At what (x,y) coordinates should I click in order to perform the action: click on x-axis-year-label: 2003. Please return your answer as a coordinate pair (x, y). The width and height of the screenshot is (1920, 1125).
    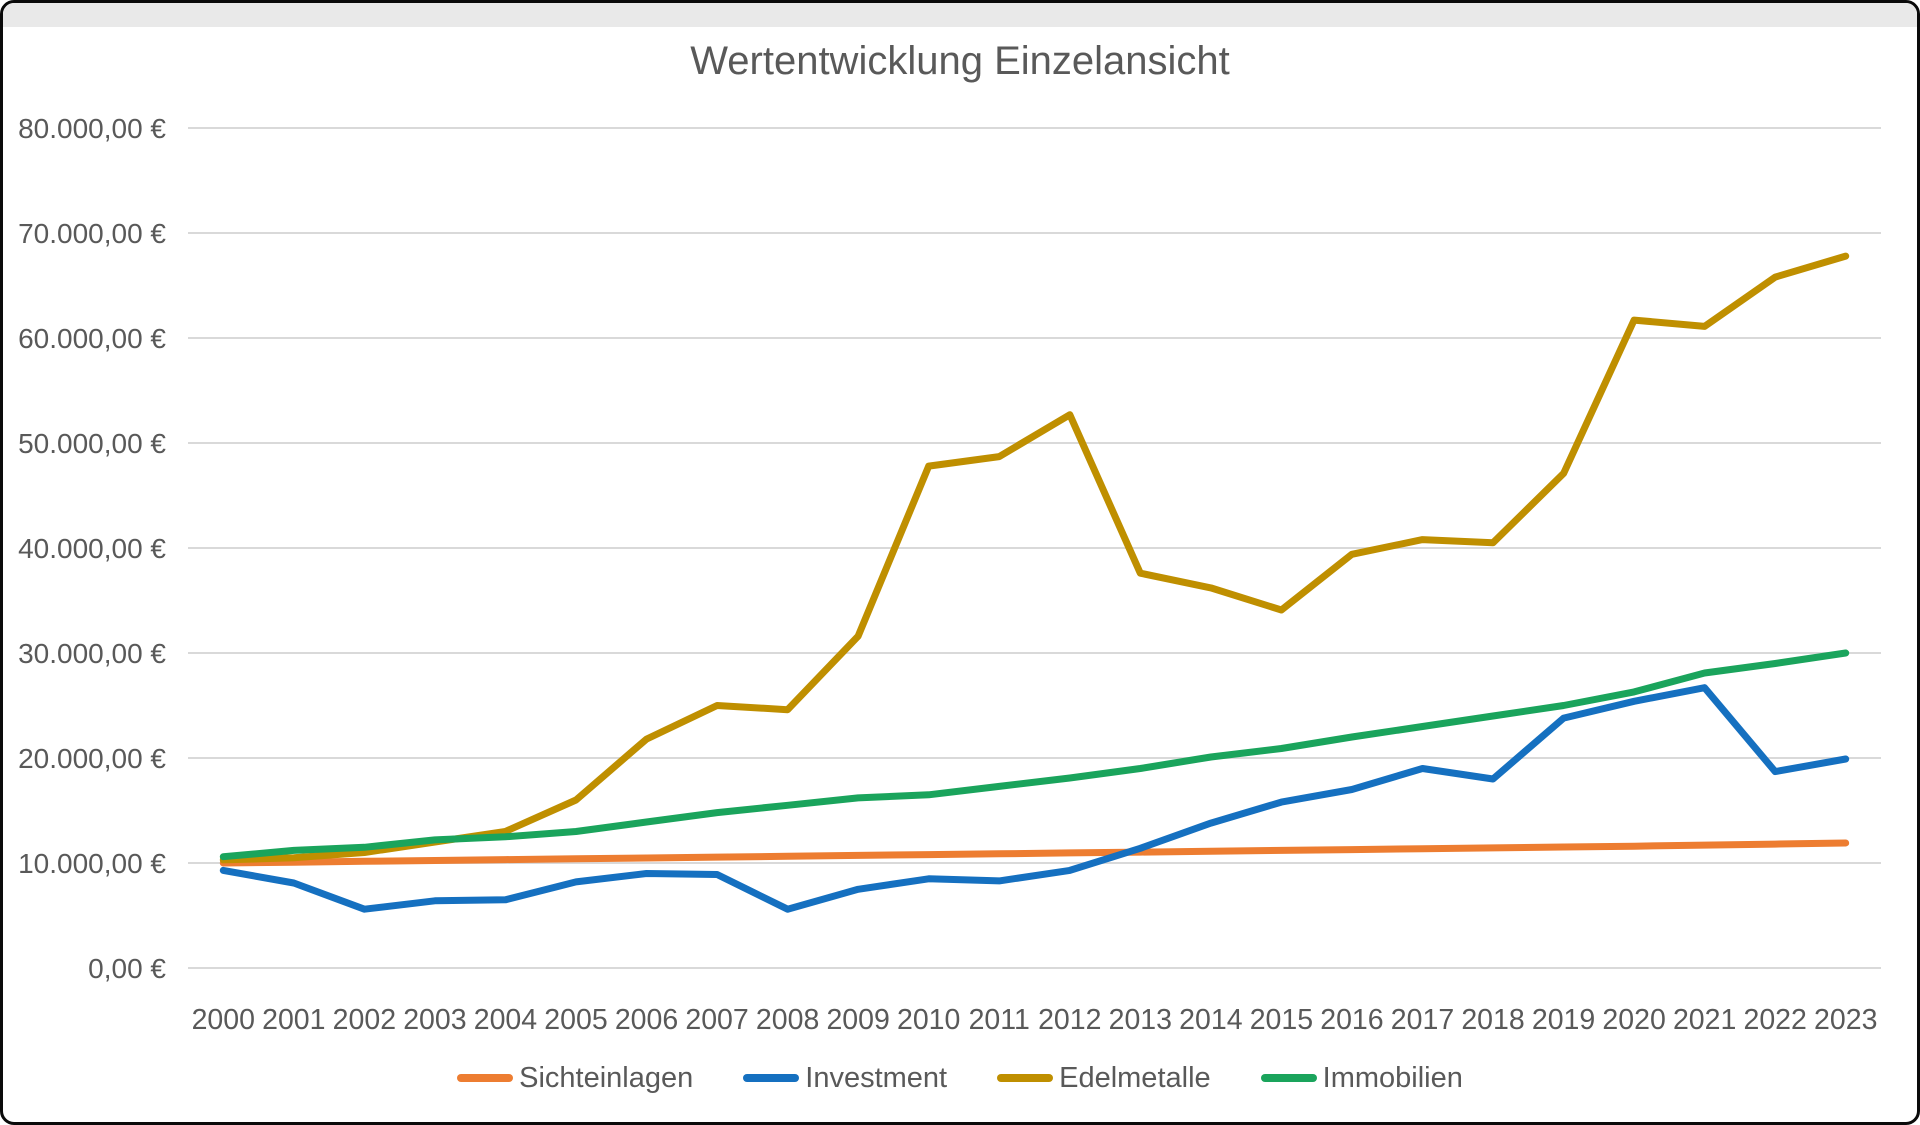
    Looking at the image, I should click on (434, 1020).